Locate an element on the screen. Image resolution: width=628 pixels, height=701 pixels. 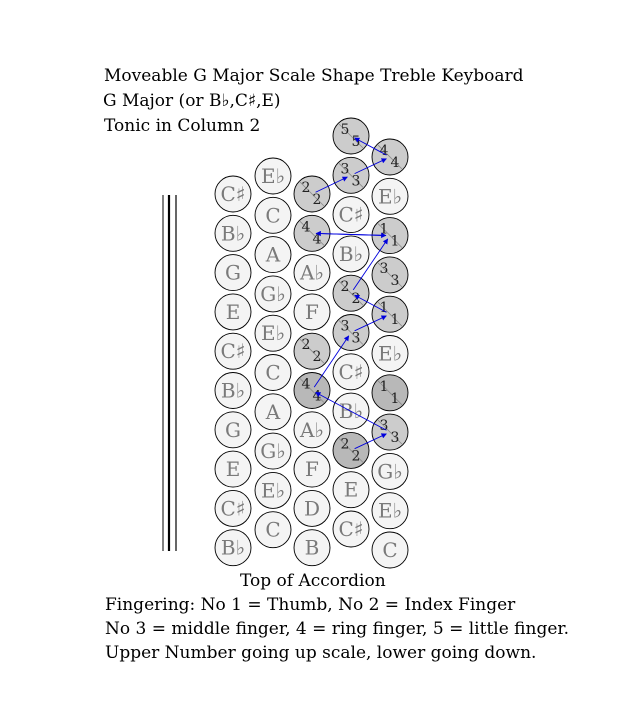
note-label: G♭ is located at coordinates (389, 471).